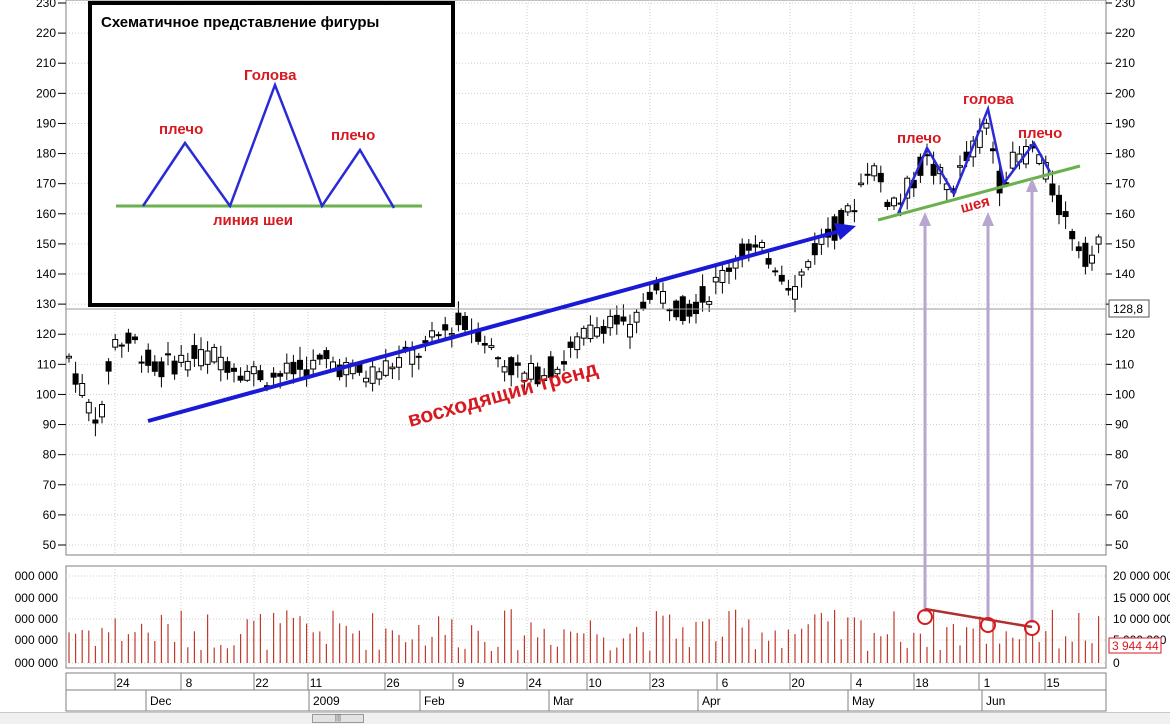 The height and width of the screenshot is (724, 1170). Describe the element at coordinates (37, 598) in the screenshot. I see `volume-tick-label-left: 000 000` at that location.